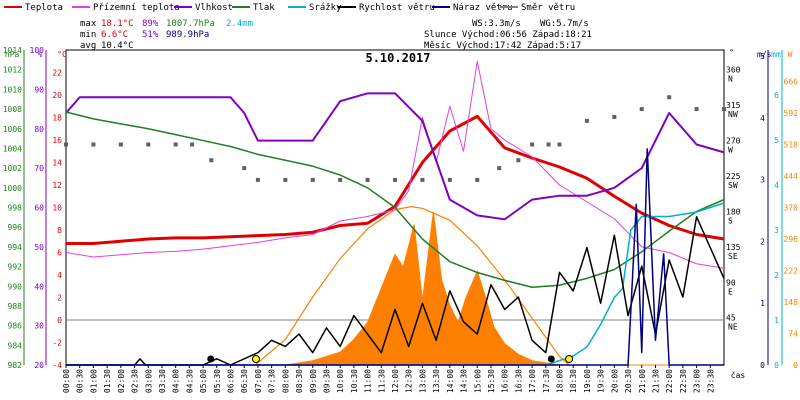 The image size is (800, 400). I want to click on wind-tick: 0, so click(762, 365).